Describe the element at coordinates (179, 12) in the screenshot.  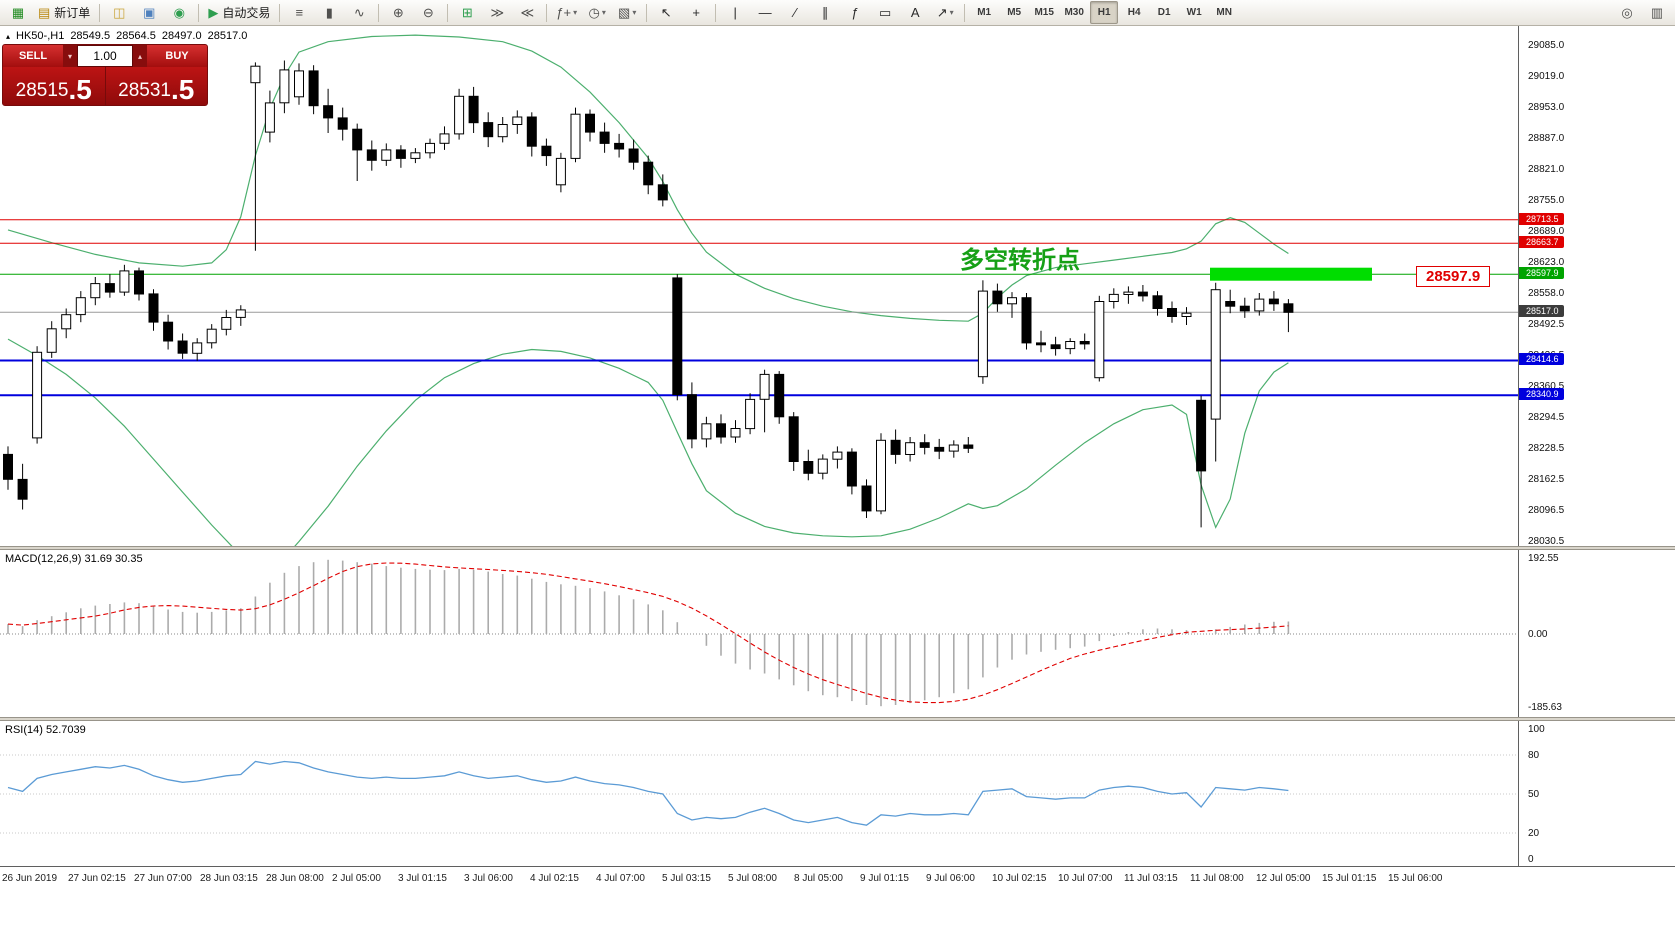
I see `data-window-icon: ◉` at that location.